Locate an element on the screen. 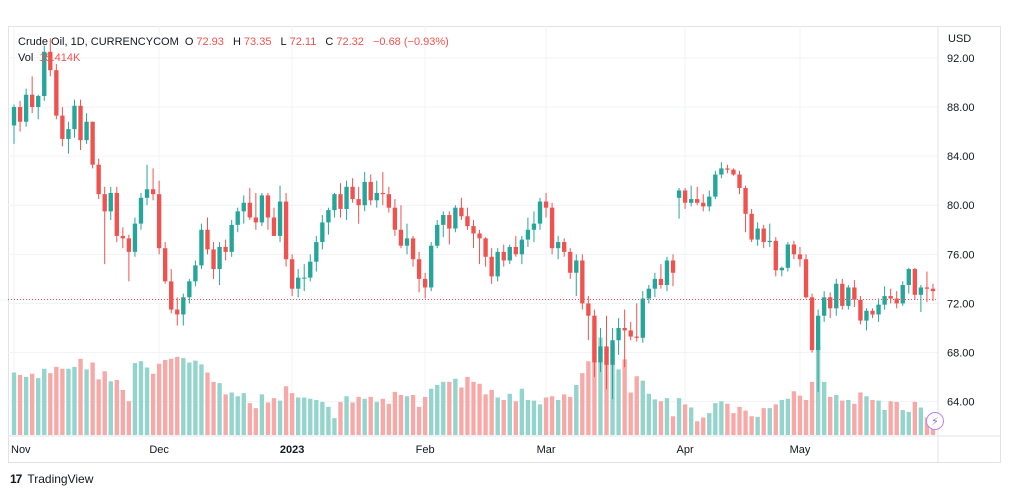 This screenshot has width=1012, height=498. tradingview-brand: 17 TradingView is located at coordinates (51, 479).